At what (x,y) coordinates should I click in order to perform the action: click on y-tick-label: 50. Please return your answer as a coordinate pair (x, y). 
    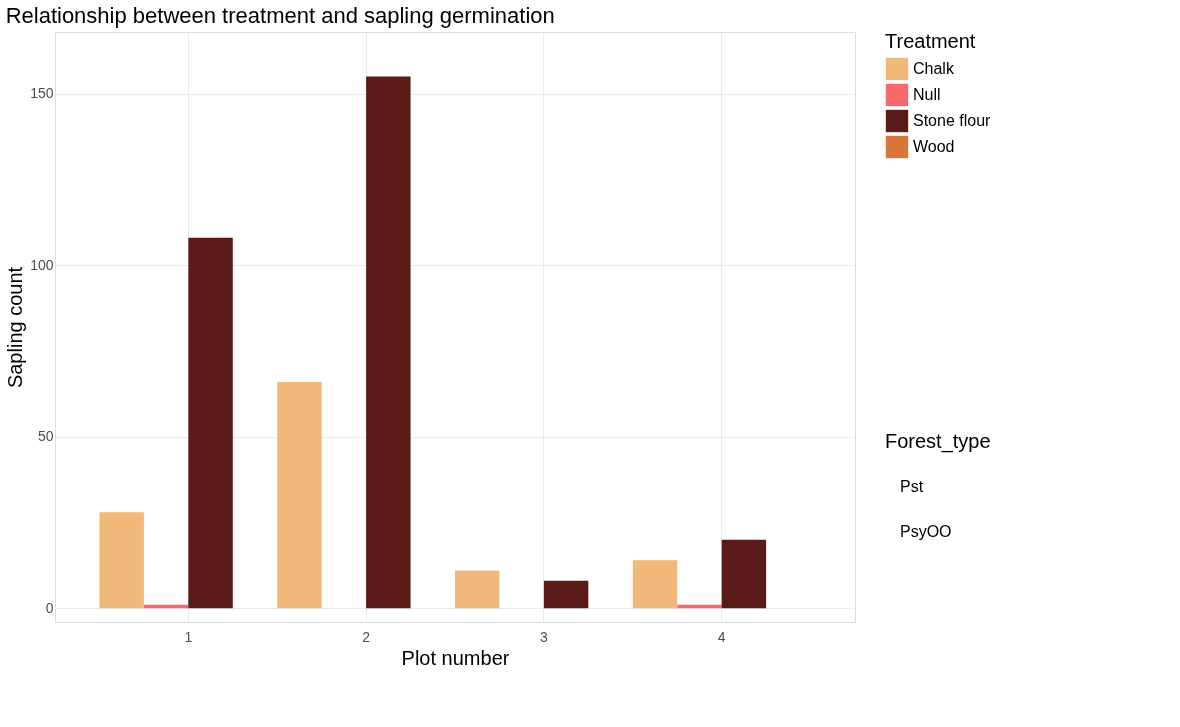
    Looking at the image, I should click on (45, 436).